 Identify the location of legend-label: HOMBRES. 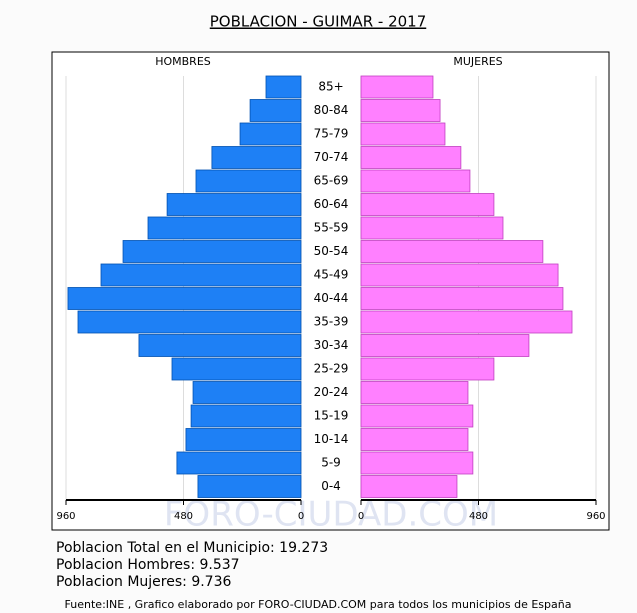
(183, 61).